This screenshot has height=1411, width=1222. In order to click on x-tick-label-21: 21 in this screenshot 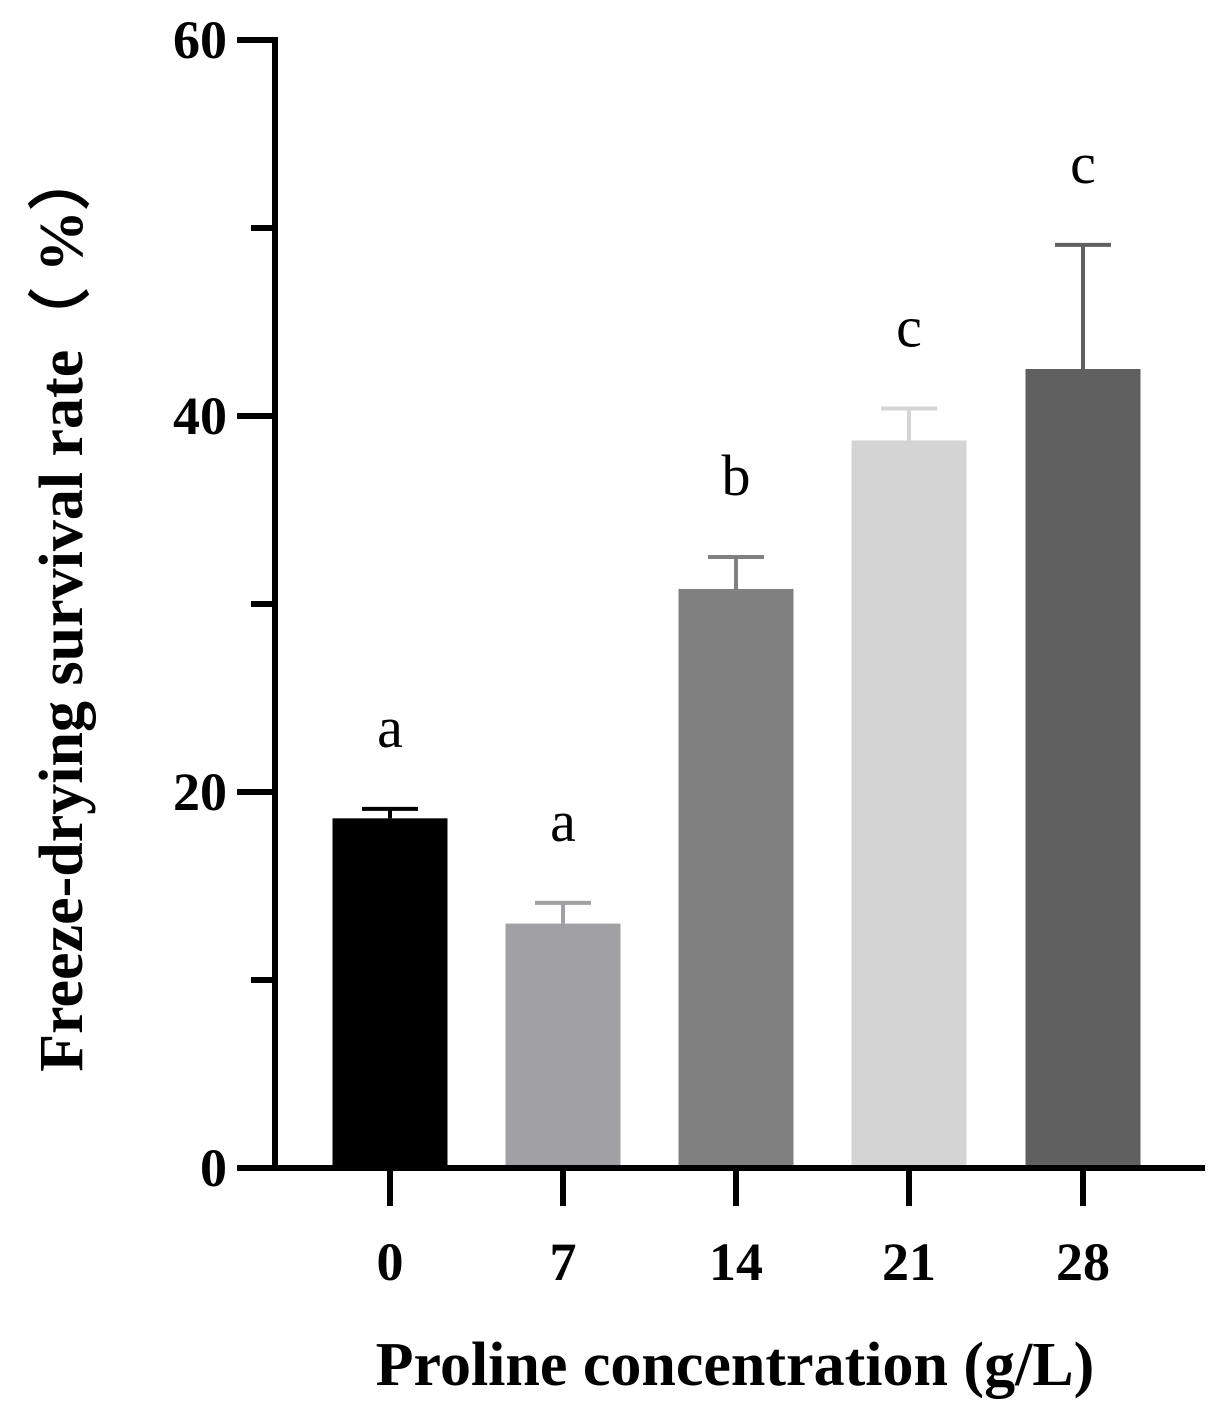, I will do `click(909, 1262)`.